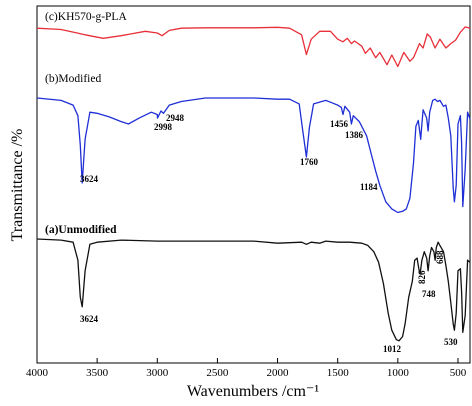 The image size is (472, 406). Describe the element at coordinates (278, 373) in the screenshot. I see `x-tick-label: 2000` at that location.